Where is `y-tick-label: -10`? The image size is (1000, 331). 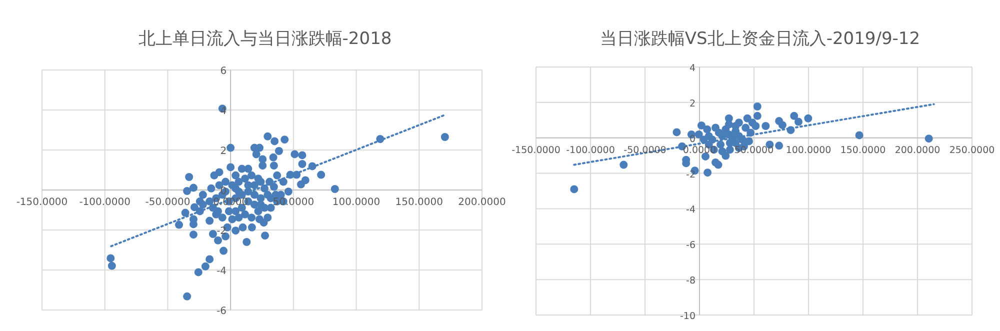 y-tick-label: -10 is located at coordinates (688, 316).